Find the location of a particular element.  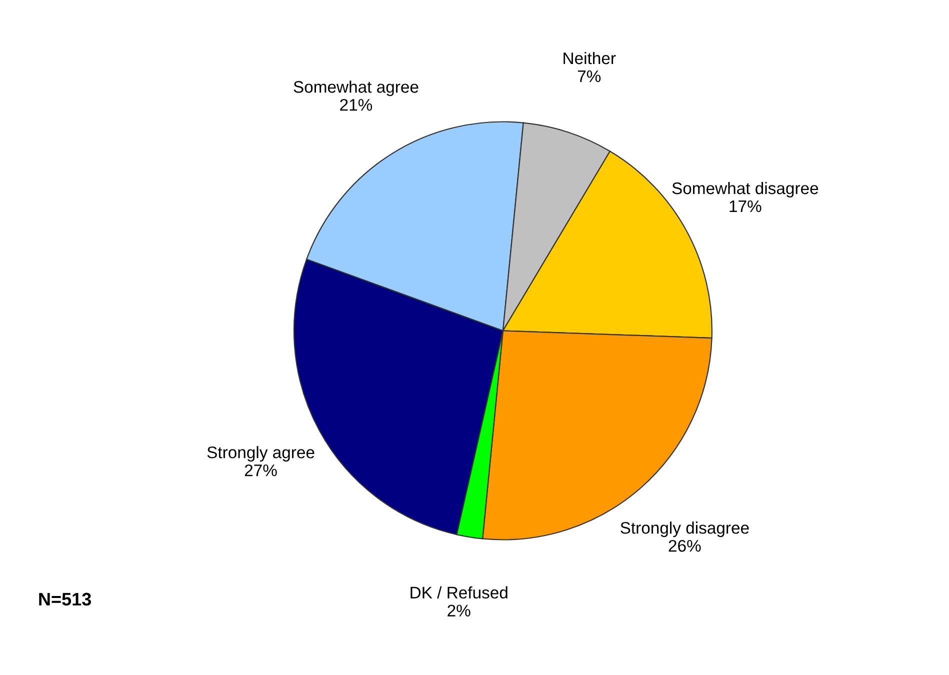

text: N=513 is located at coordinates (65, 599).